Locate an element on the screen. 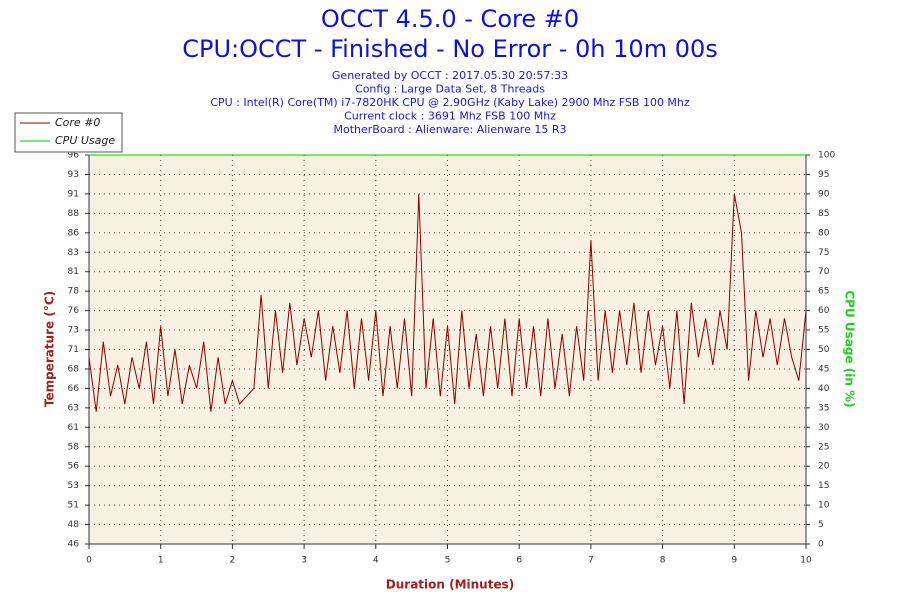 This screenshot has height=600, width=900. y-tick-label: 46 is located at coordinates (74, 545).